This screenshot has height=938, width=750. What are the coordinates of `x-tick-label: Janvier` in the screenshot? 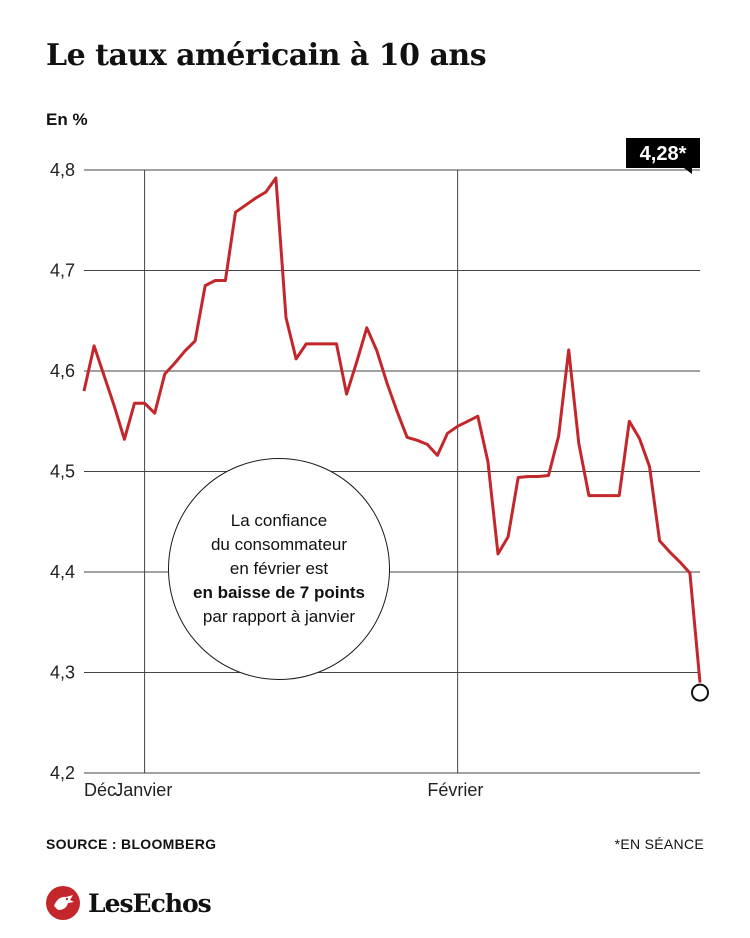 It's located at (143, 790).